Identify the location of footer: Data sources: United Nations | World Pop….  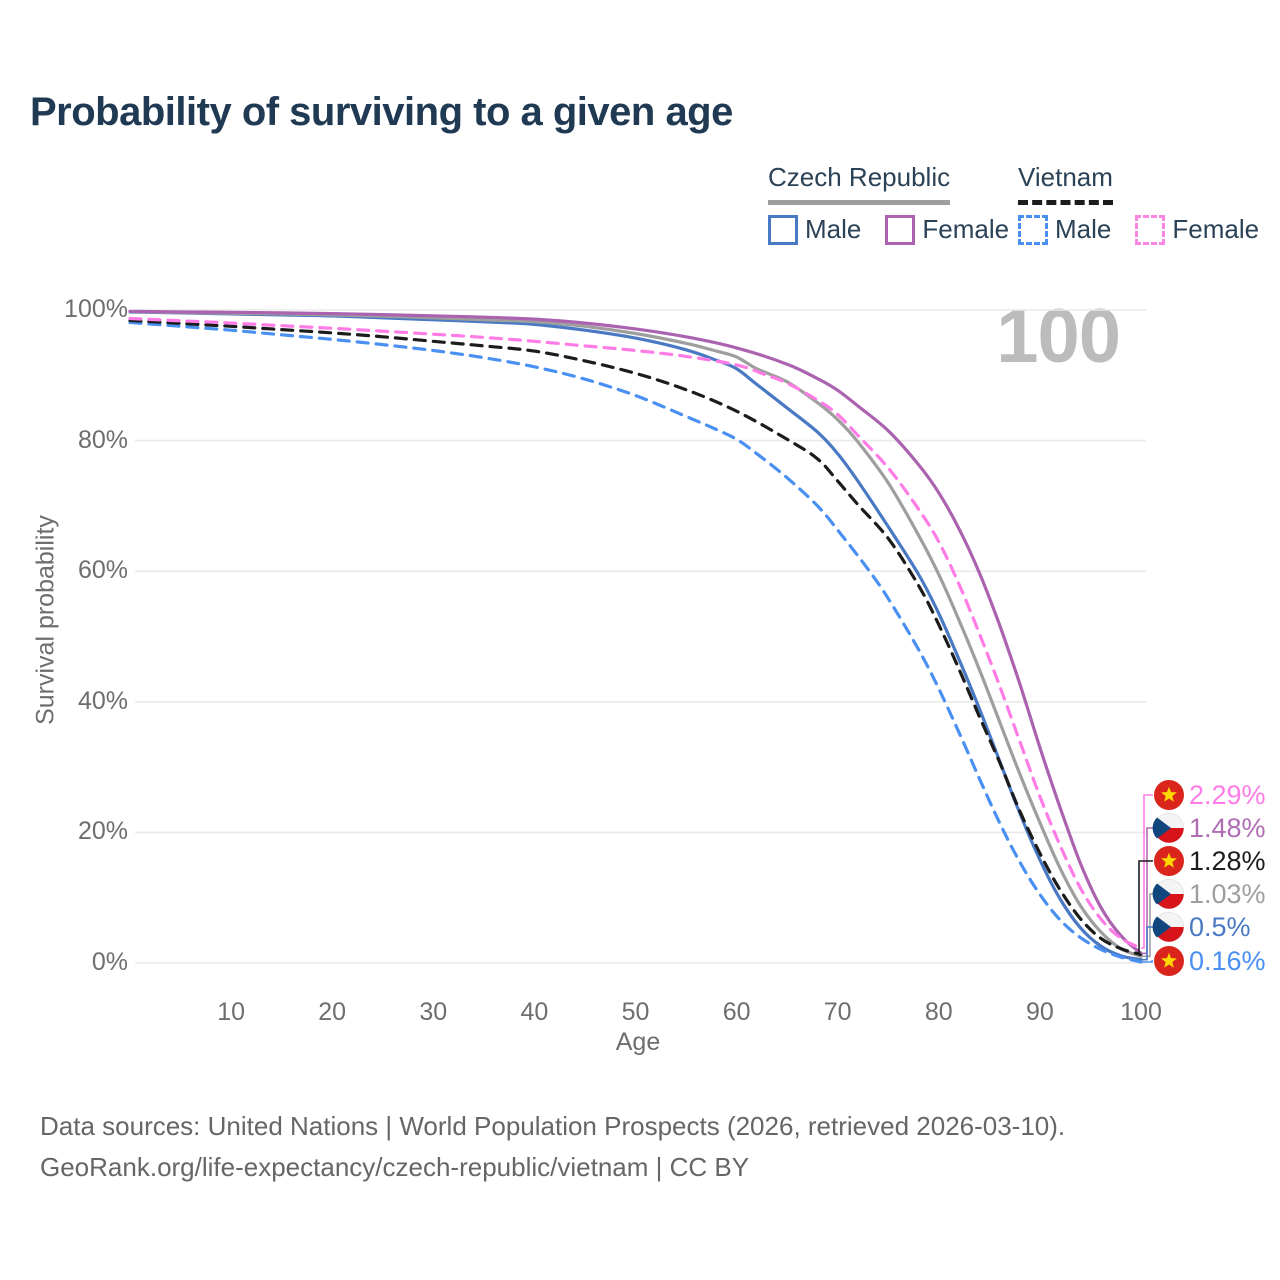
(552, 1147).